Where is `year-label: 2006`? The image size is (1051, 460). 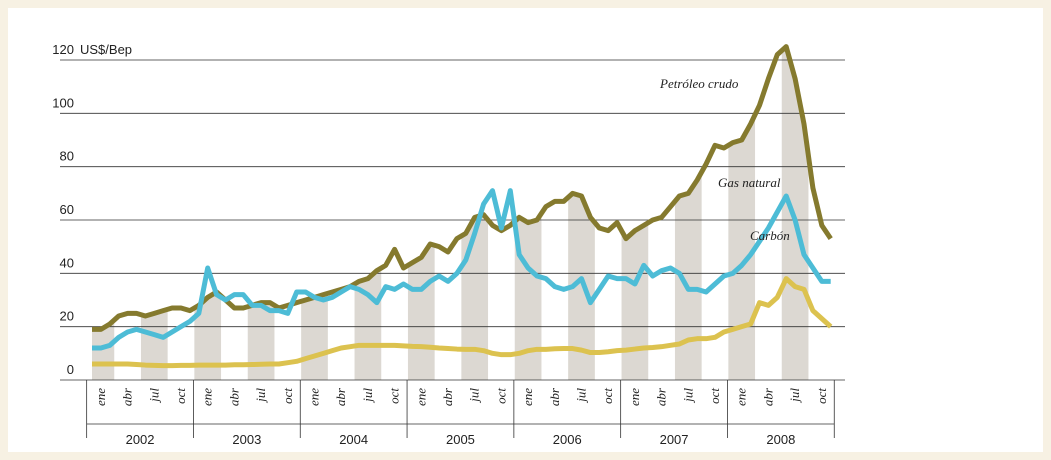 year-label: 2006 is located at coordinates (567, 439).